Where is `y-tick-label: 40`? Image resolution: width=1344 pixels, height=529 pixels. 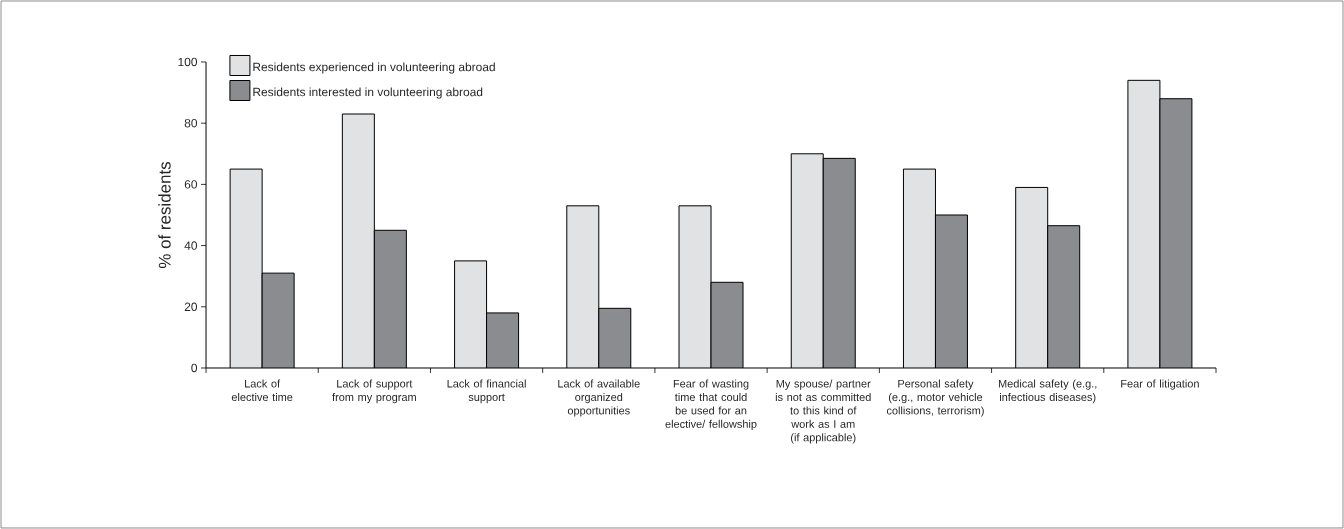
y-tick-label: 40 is located at coordinates (191, 245).